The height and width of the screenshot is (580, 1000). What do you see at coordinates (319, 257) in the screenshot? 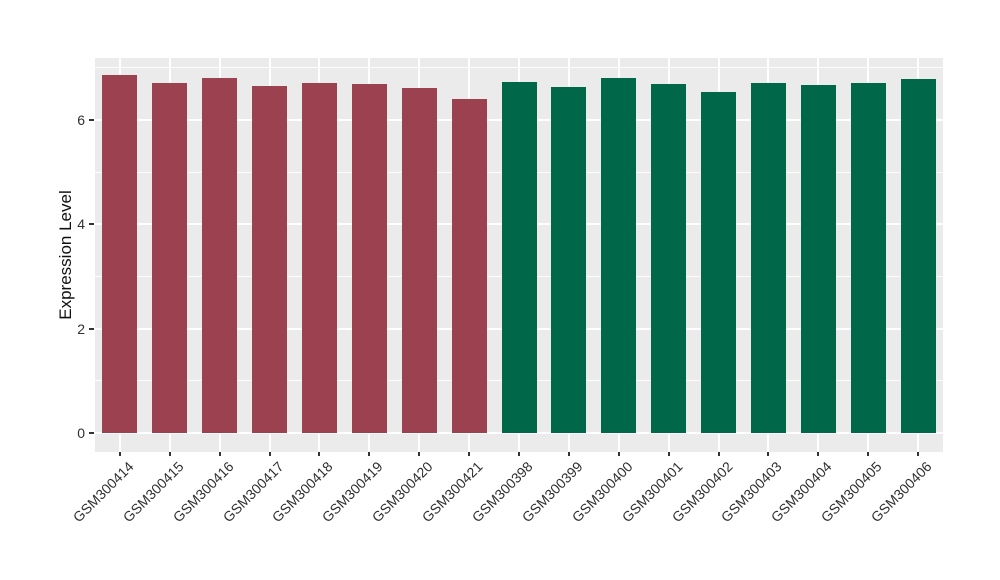
I see `bar-GSM300418` at bounding box center [319, 257].